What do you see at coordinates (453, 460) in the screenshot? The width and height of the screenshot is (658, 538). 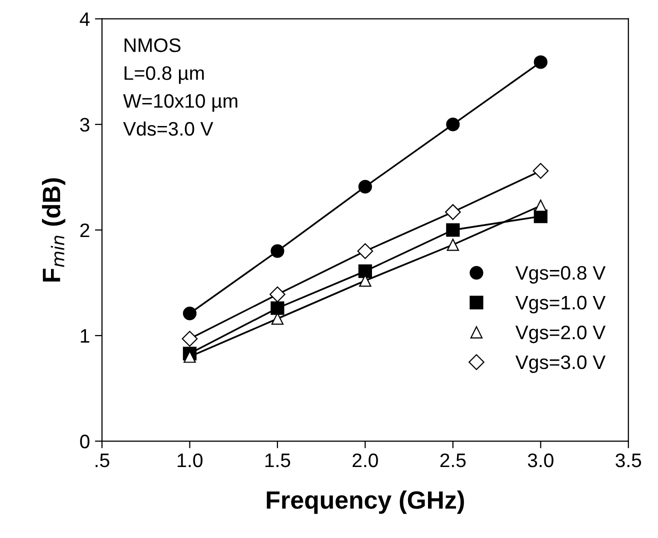 I see `x-tick-label: 2.5` at bounding box center [453, 460].